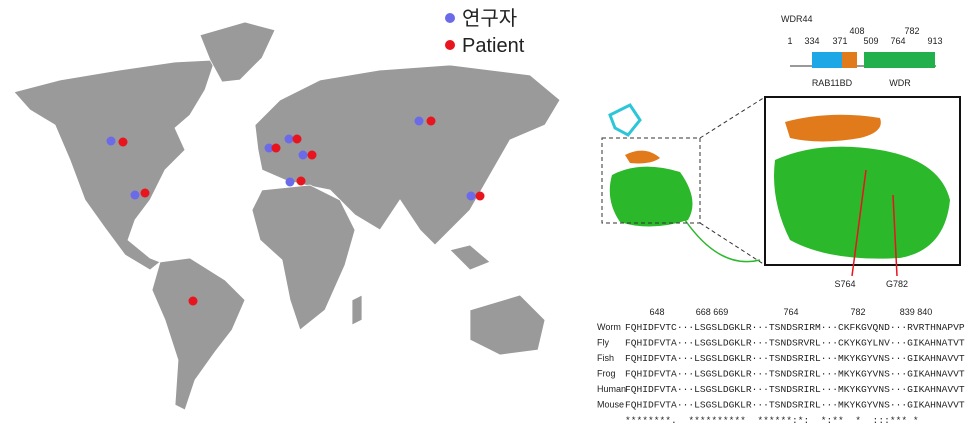  I want to click on domain-position: 1, so click(789, 41).